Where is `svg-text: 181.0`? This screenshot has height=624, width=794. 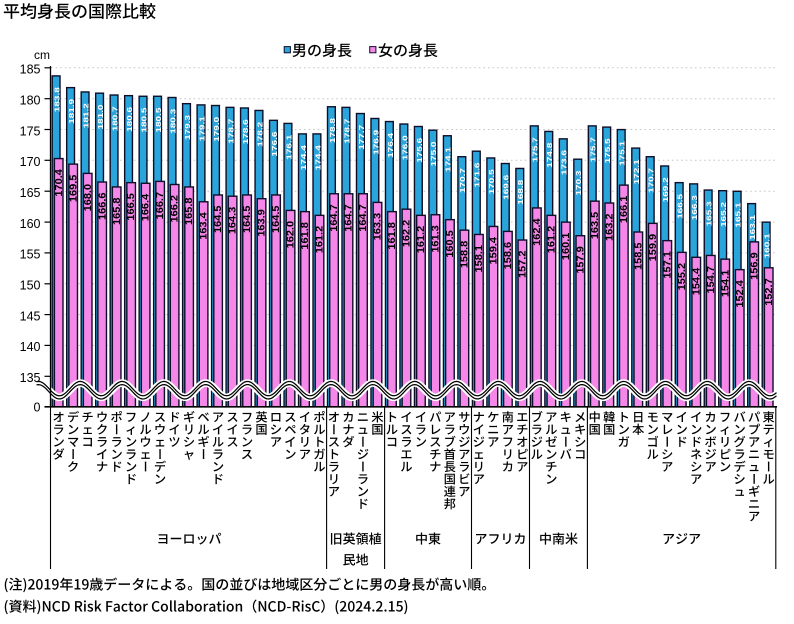 svg-text: 181.0 is located at coordinates (100, 116).